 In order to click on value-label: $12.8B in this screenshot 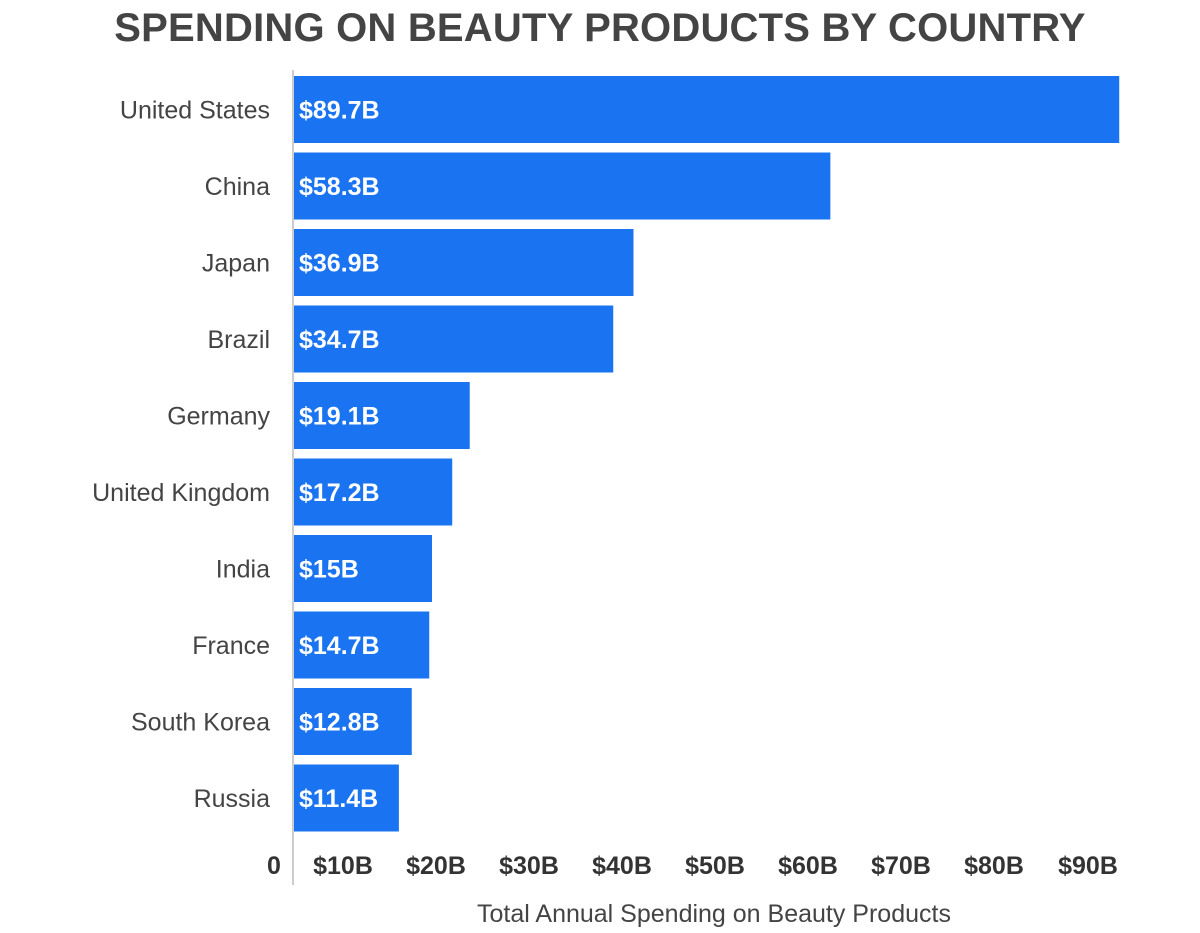, I will do `click(339, 723)`.